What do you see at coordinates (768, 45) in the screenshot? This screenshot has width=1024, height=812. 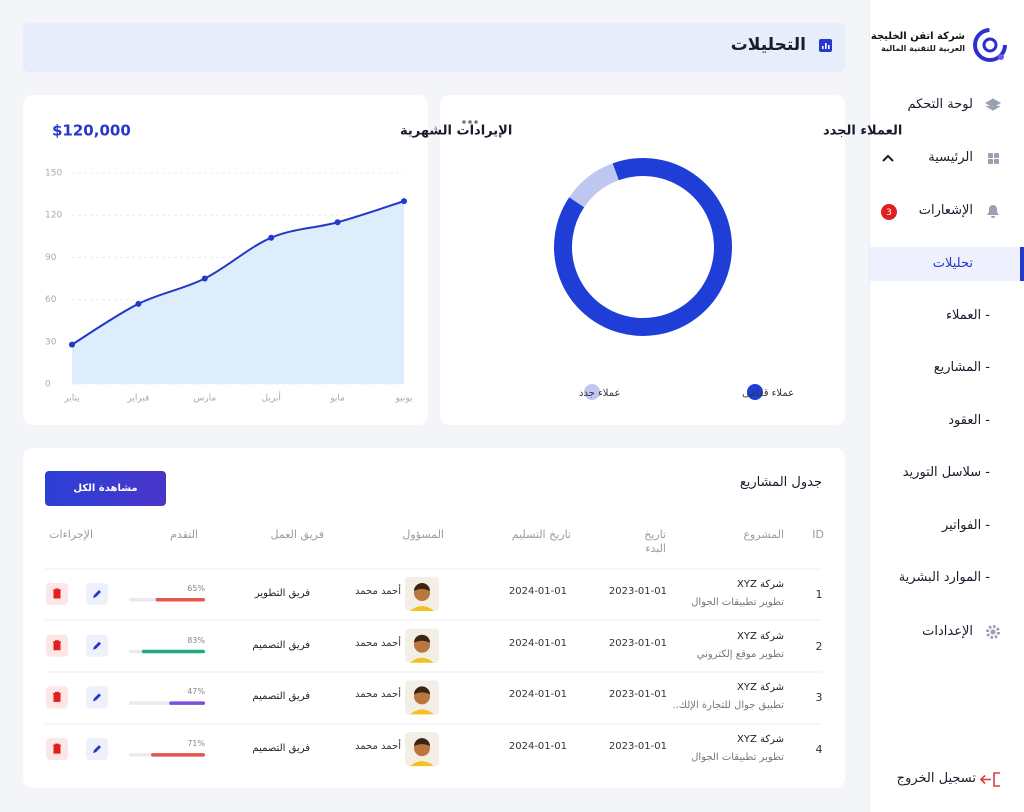 I see `page-title: التحليلات` at bounding box center [768, 45].